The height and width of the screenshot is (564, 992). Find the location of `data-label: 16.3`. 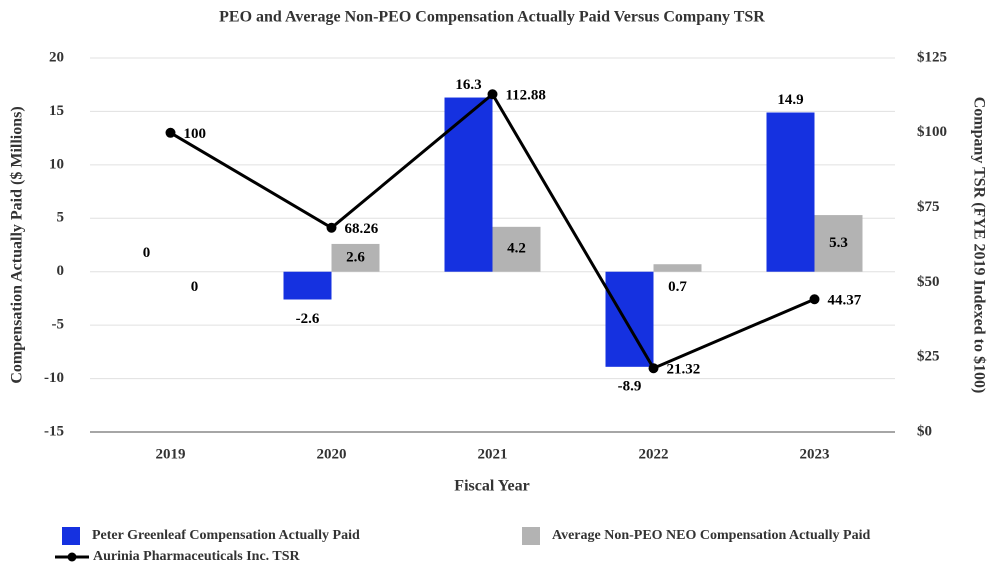

data-label: 16.3 is located at coordinates (468, 85).